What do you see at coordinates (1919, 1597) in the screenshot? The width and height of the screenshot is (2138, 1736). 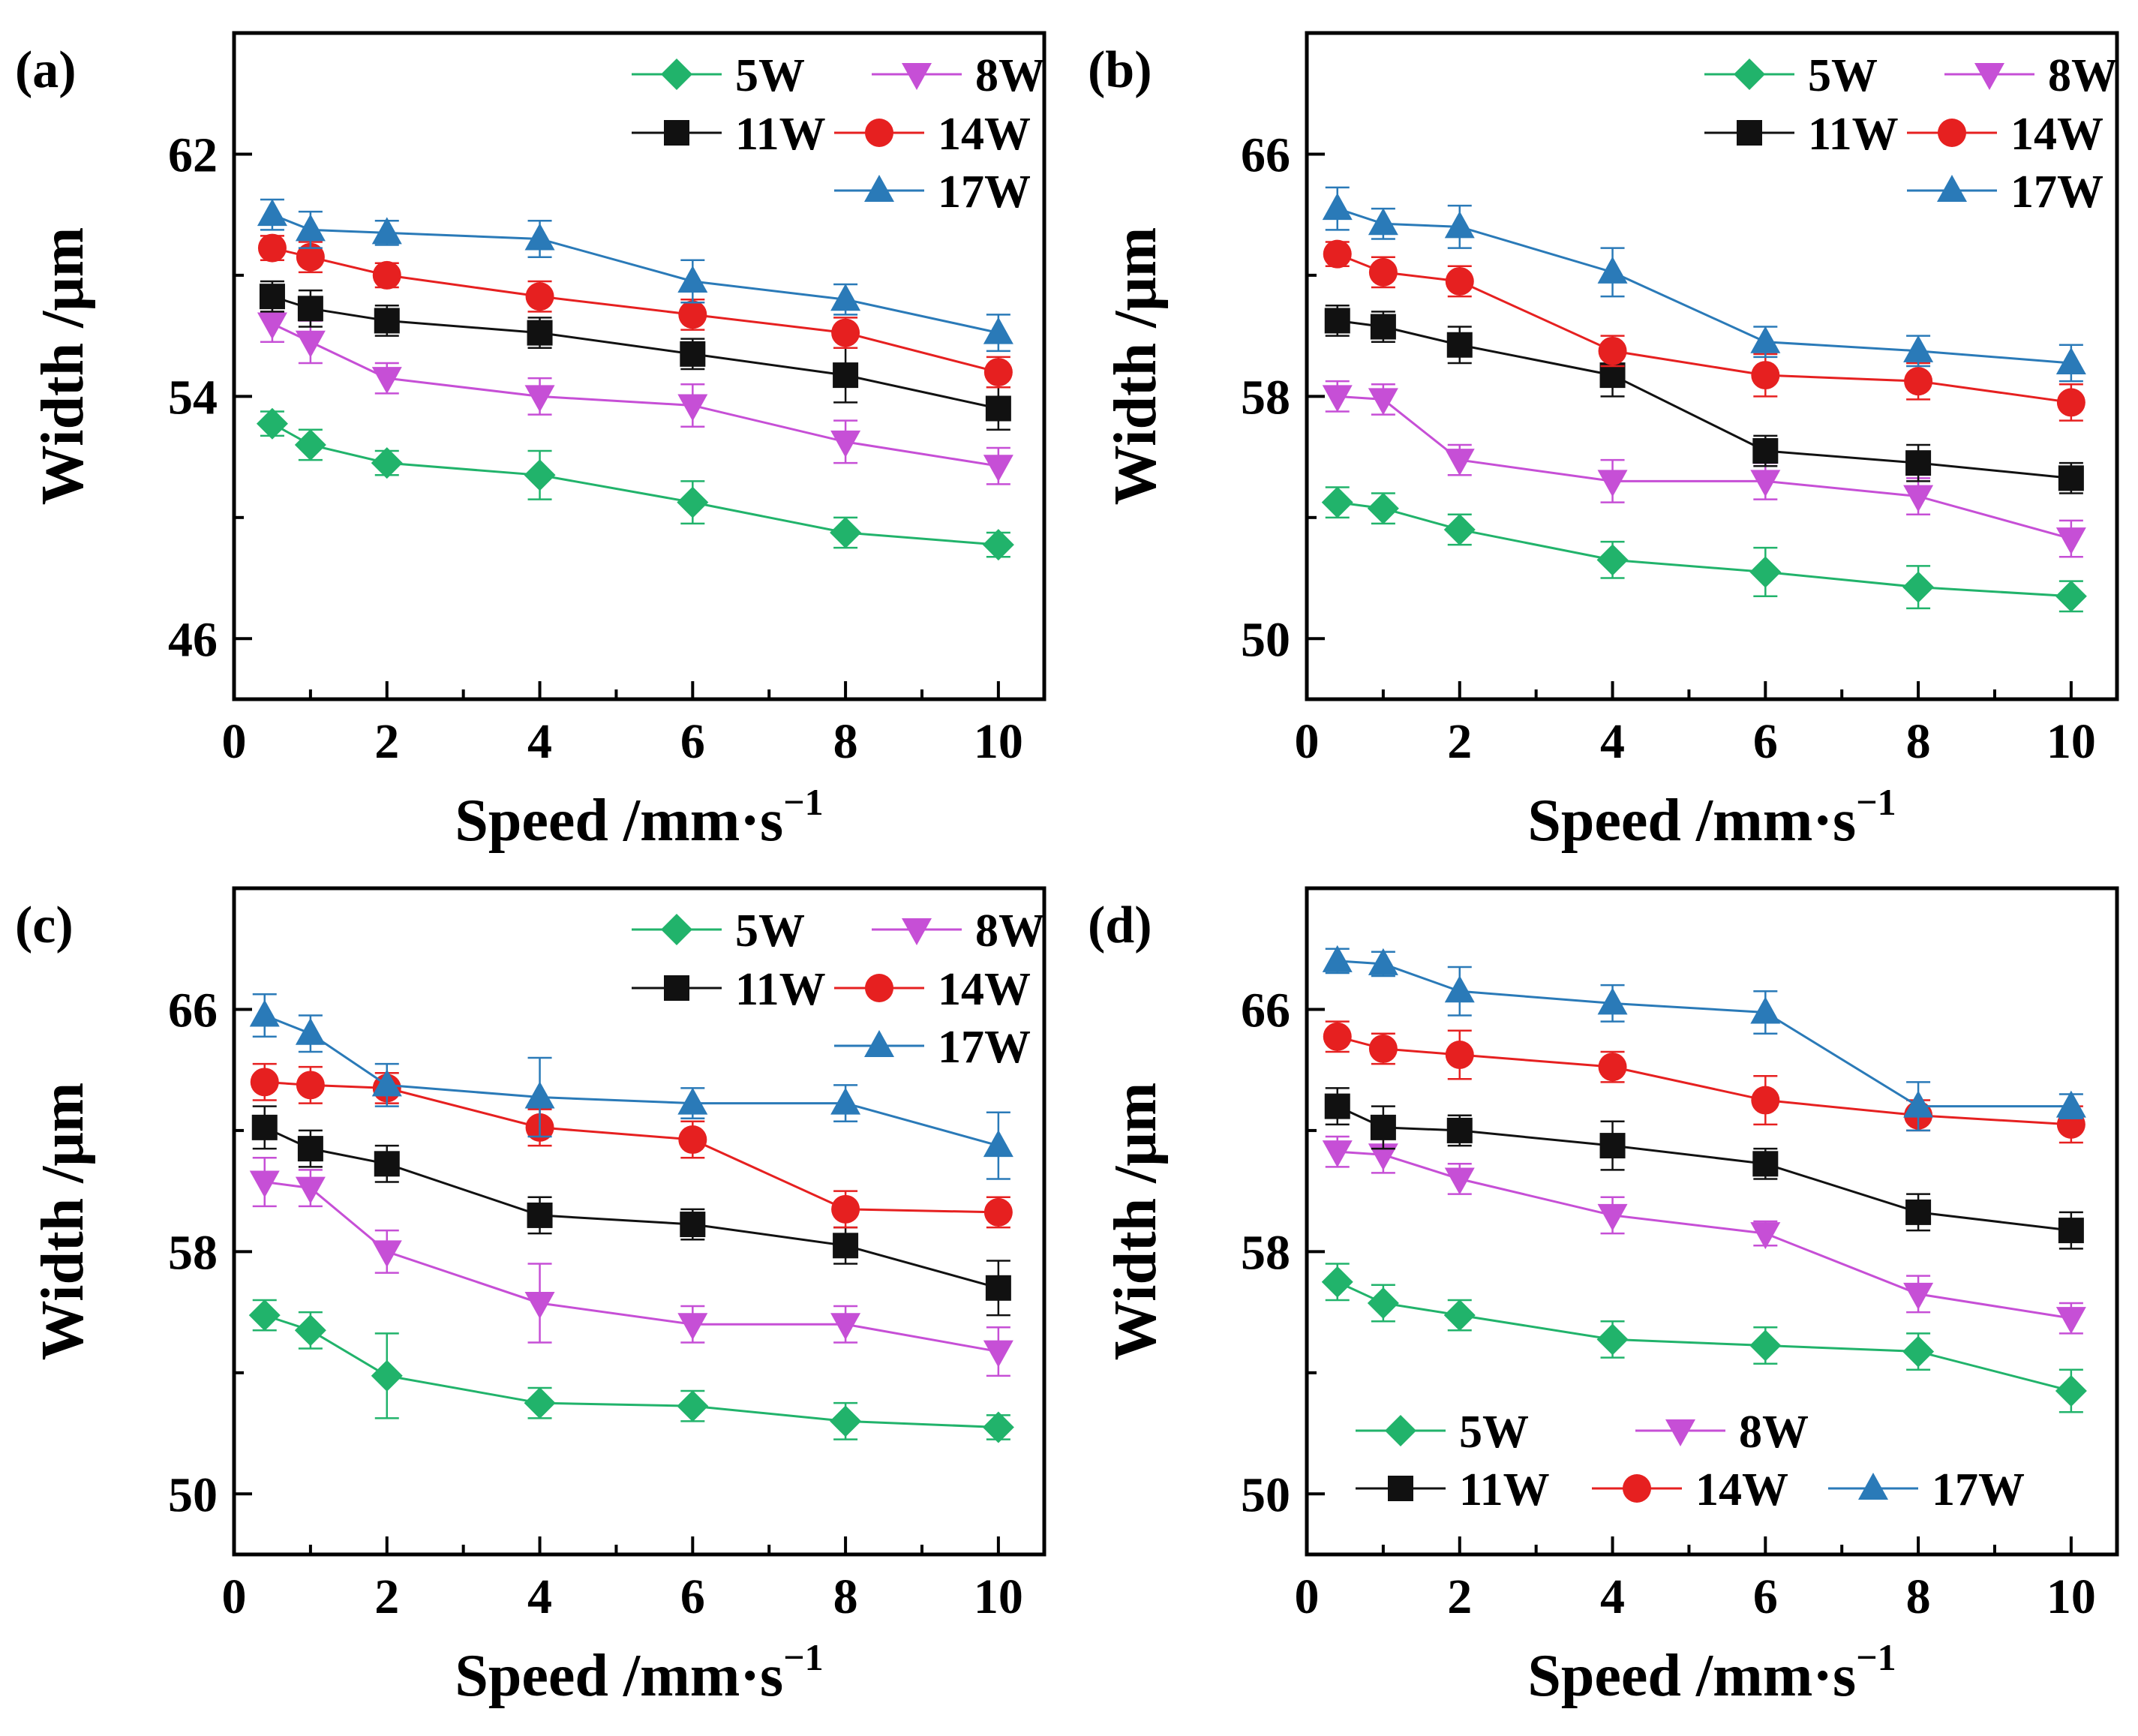 I see `x-tick-label: 8` at bounding box center [1919, 1597].